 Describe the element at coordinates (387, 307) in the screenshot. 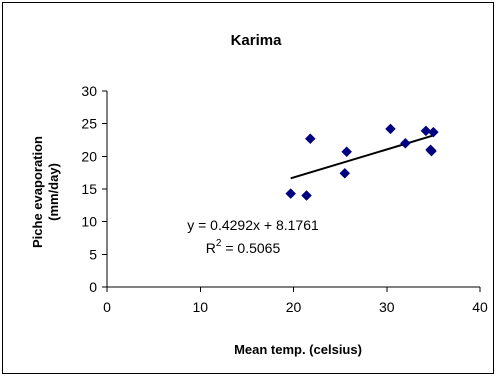

I see `x-tick-label: 30` at that location.